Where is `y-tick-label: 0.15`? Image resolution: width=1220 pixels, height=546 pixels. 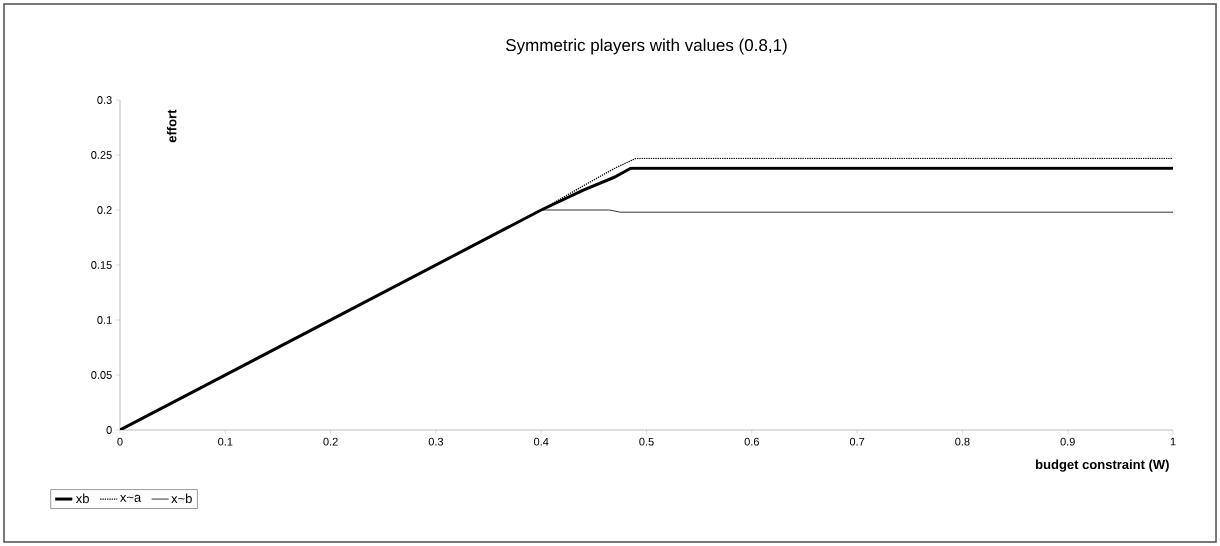 y-tick-label: 0.15 is located at coordinates (101, 265).